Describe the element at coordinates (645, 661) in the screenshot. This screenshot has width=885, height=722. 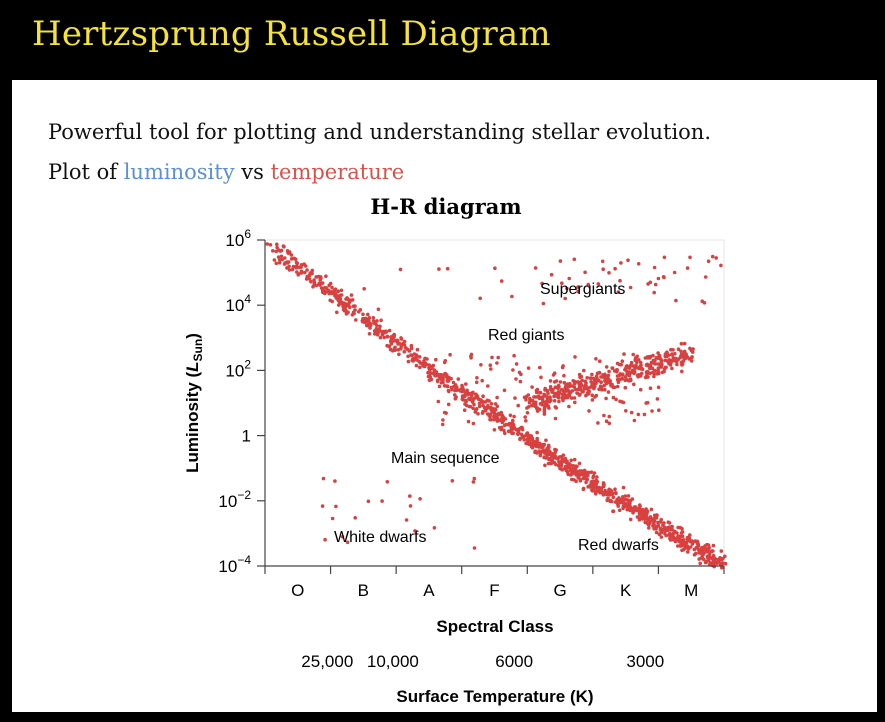
I see `temperature-label: 3000` at that location.